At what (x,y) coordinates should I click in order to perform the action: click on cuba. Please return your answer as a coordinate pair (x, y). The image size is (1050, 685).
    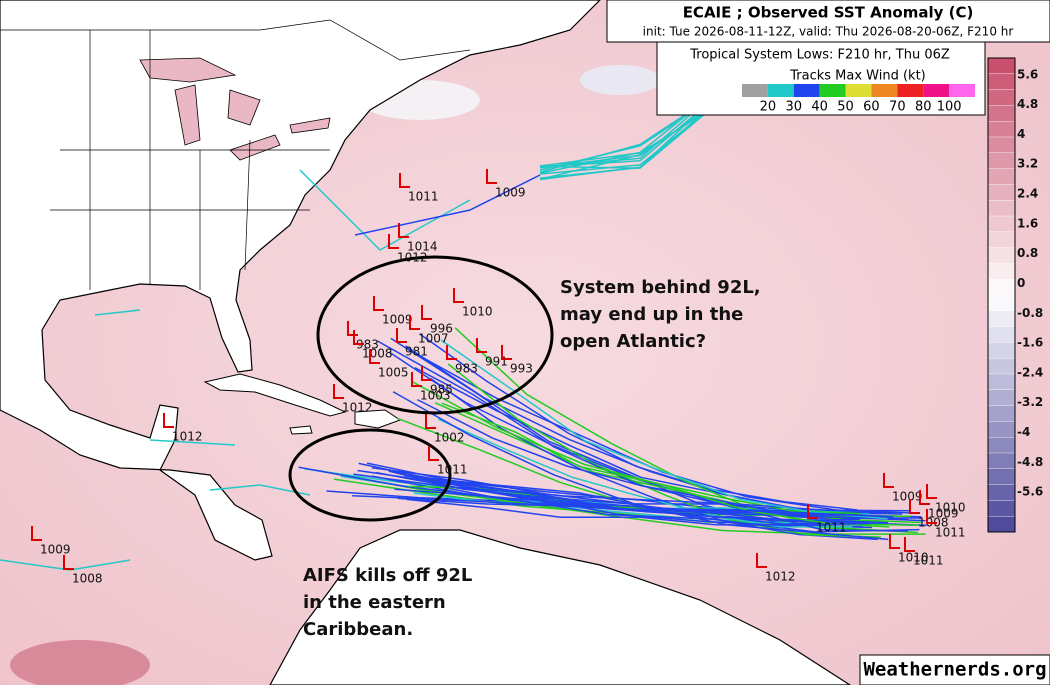
    Looking at the image, I should click on (275, 395).